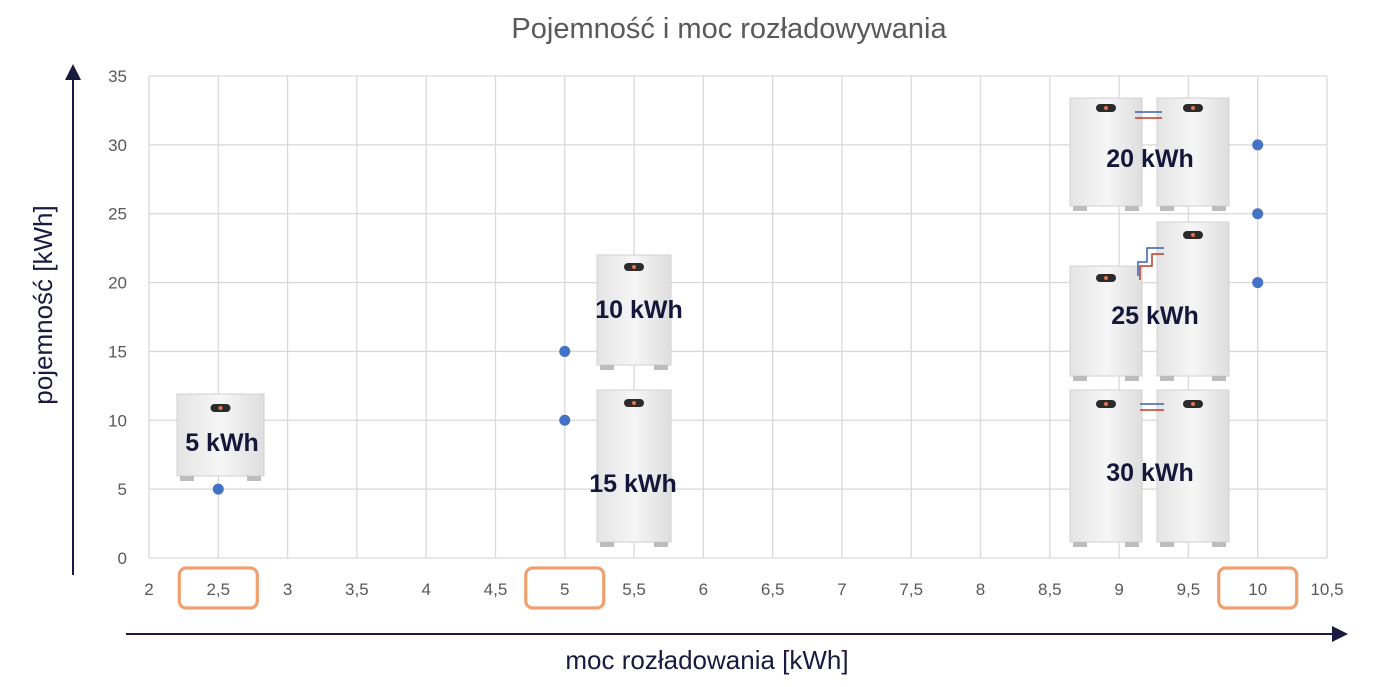 This screenshot has width=1393, height=687. Describe the element at coordinates (148, 589) in the screenshot. I see `x-tick-label: 2` at that location.